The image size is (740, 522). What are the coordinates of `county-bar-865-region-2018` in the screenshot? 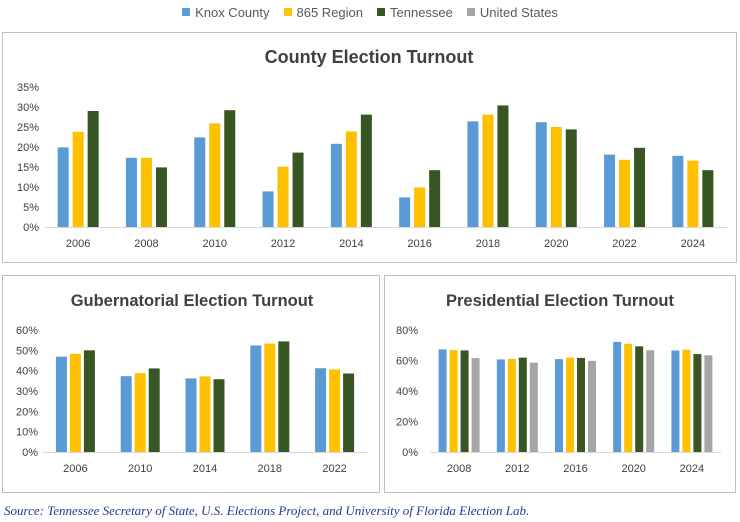 It's located at (488, 170).